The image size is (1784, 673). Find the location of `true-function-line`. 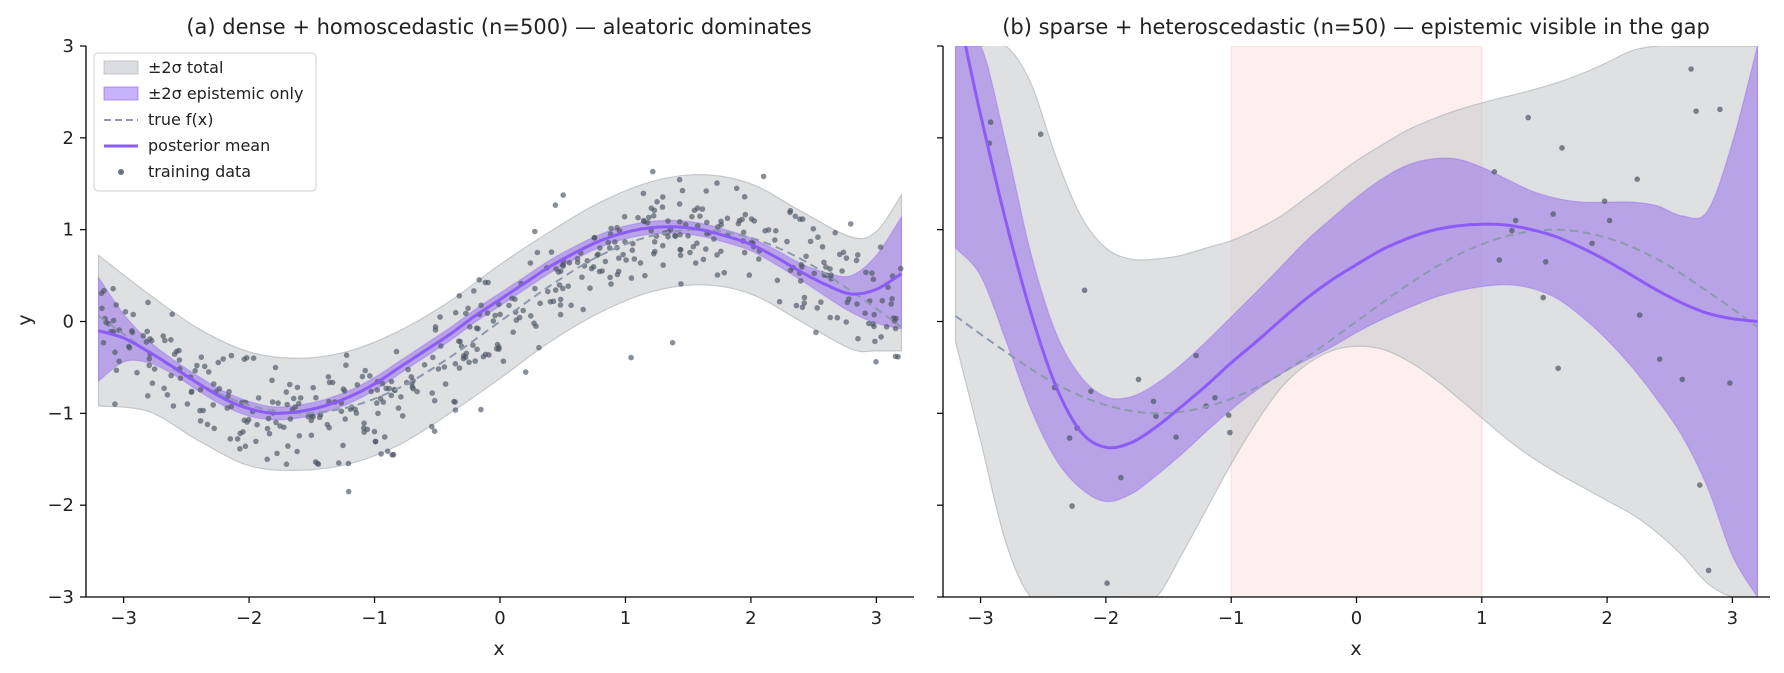

true-function-line is located at coordinates (1356, 321).